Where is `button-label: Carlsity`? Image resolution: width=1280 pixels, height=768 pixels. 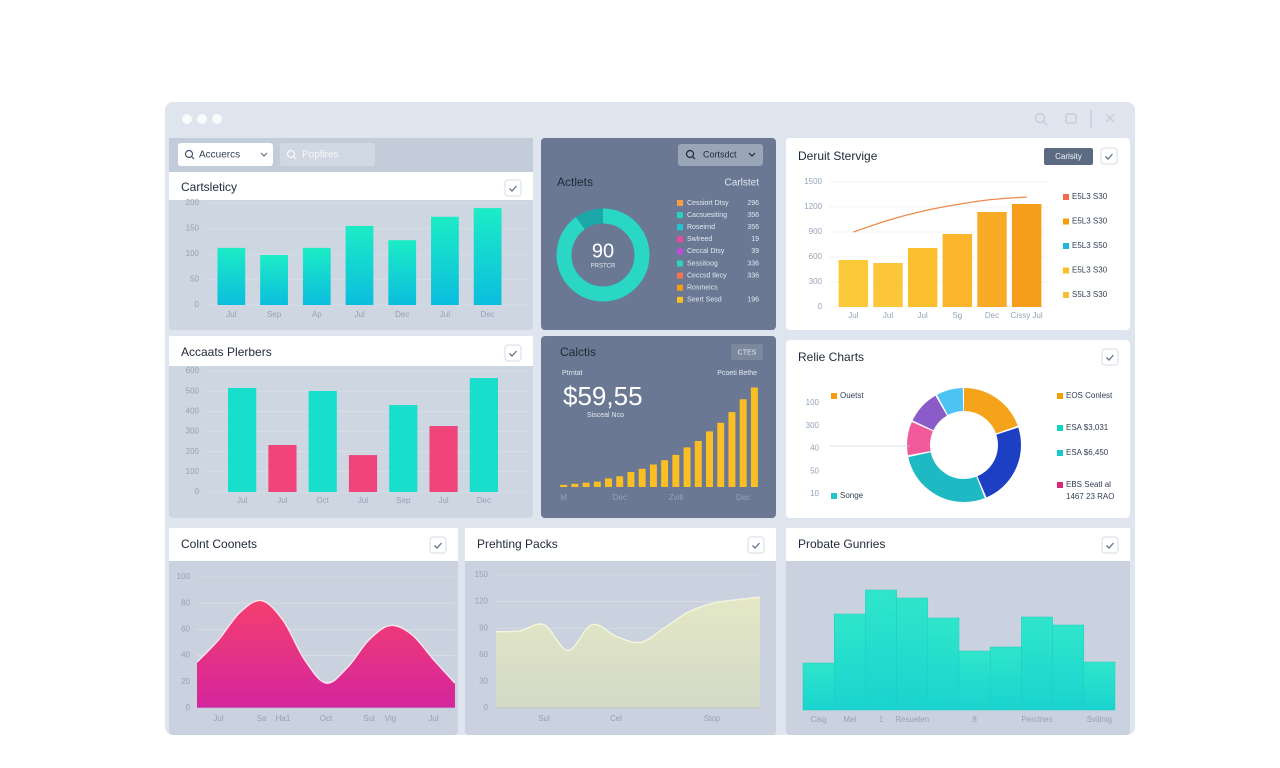
button-label: Carlsity is located at coordinates (1068, 156).